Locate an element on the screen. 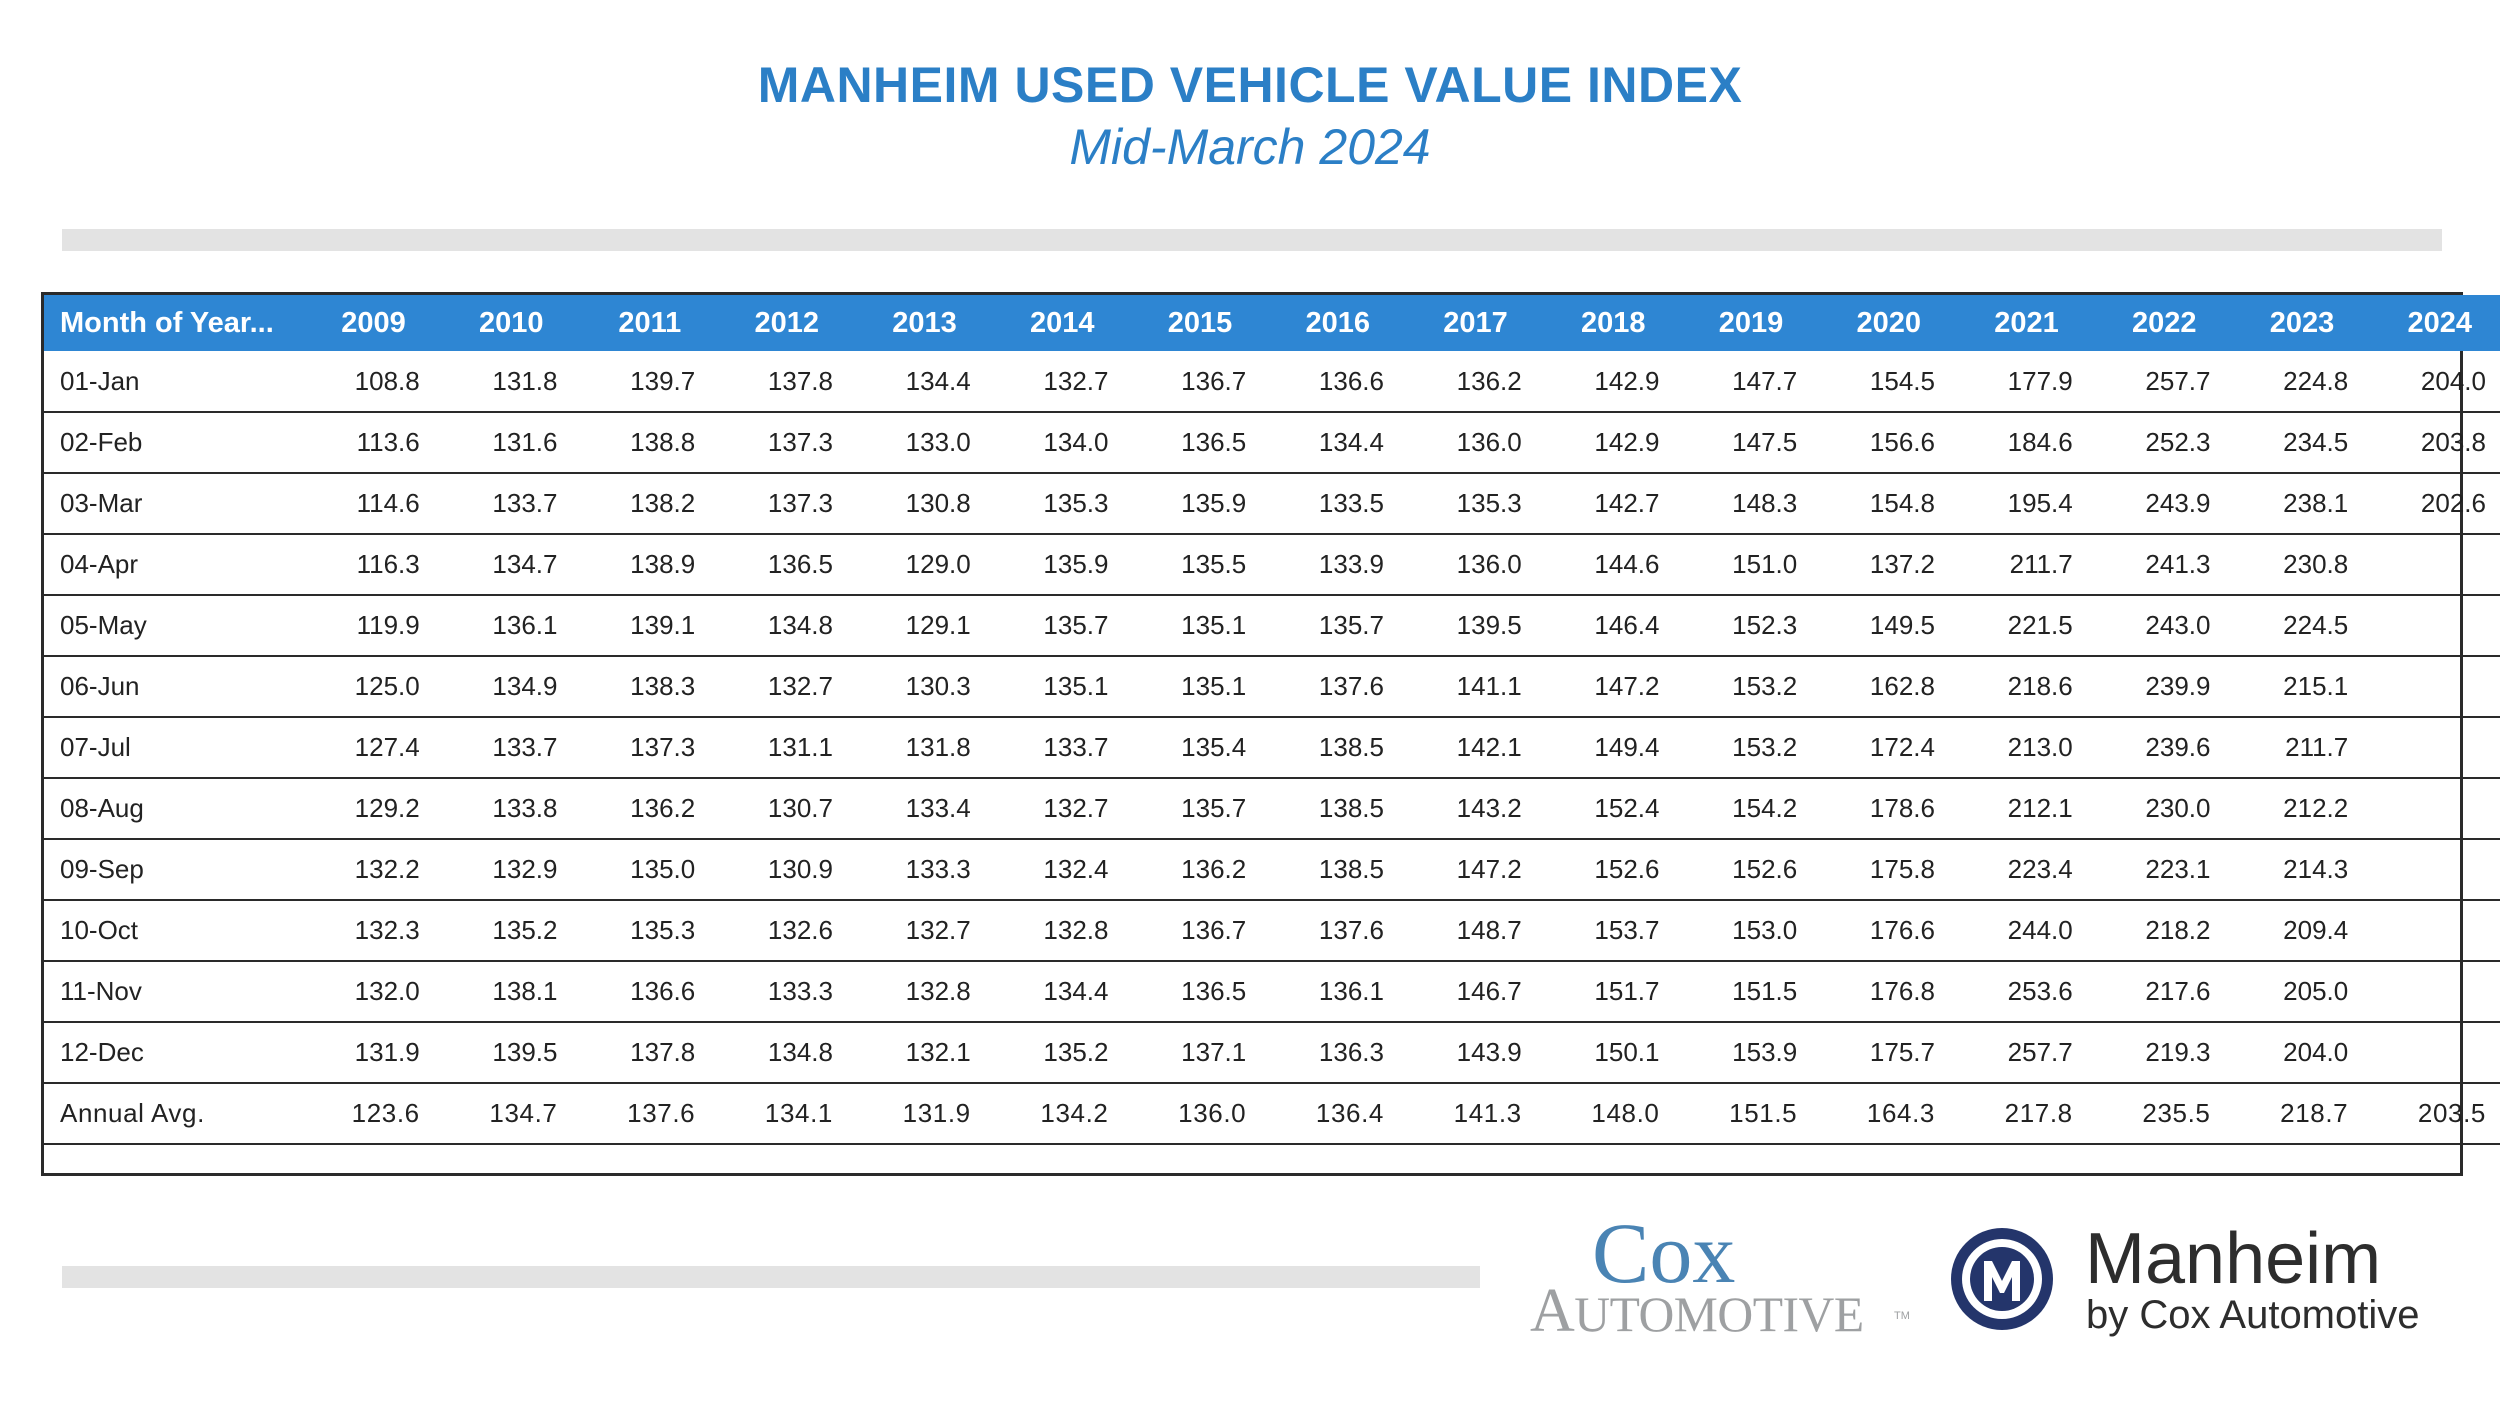 The width and height of the screenshot is (2500, 1406). value-cell: 114.6 is located at coordinates (373, 504).